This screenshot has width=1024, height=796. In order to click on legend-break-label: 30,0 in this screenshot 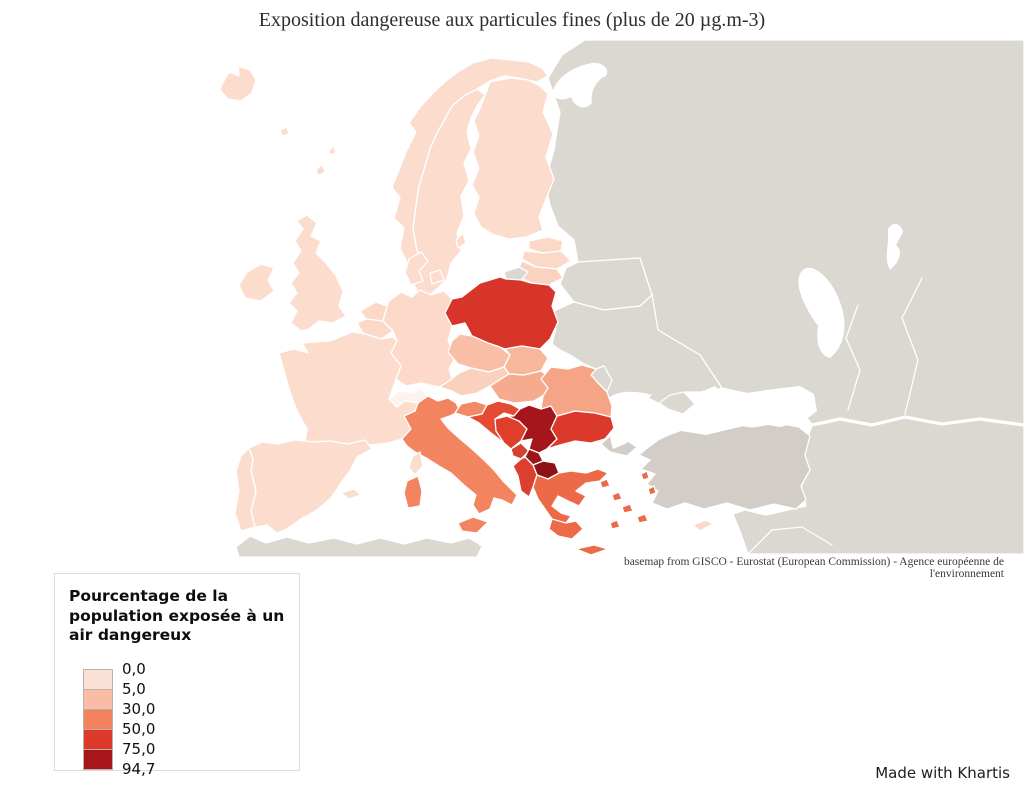, I will do `click(139, 708)`.